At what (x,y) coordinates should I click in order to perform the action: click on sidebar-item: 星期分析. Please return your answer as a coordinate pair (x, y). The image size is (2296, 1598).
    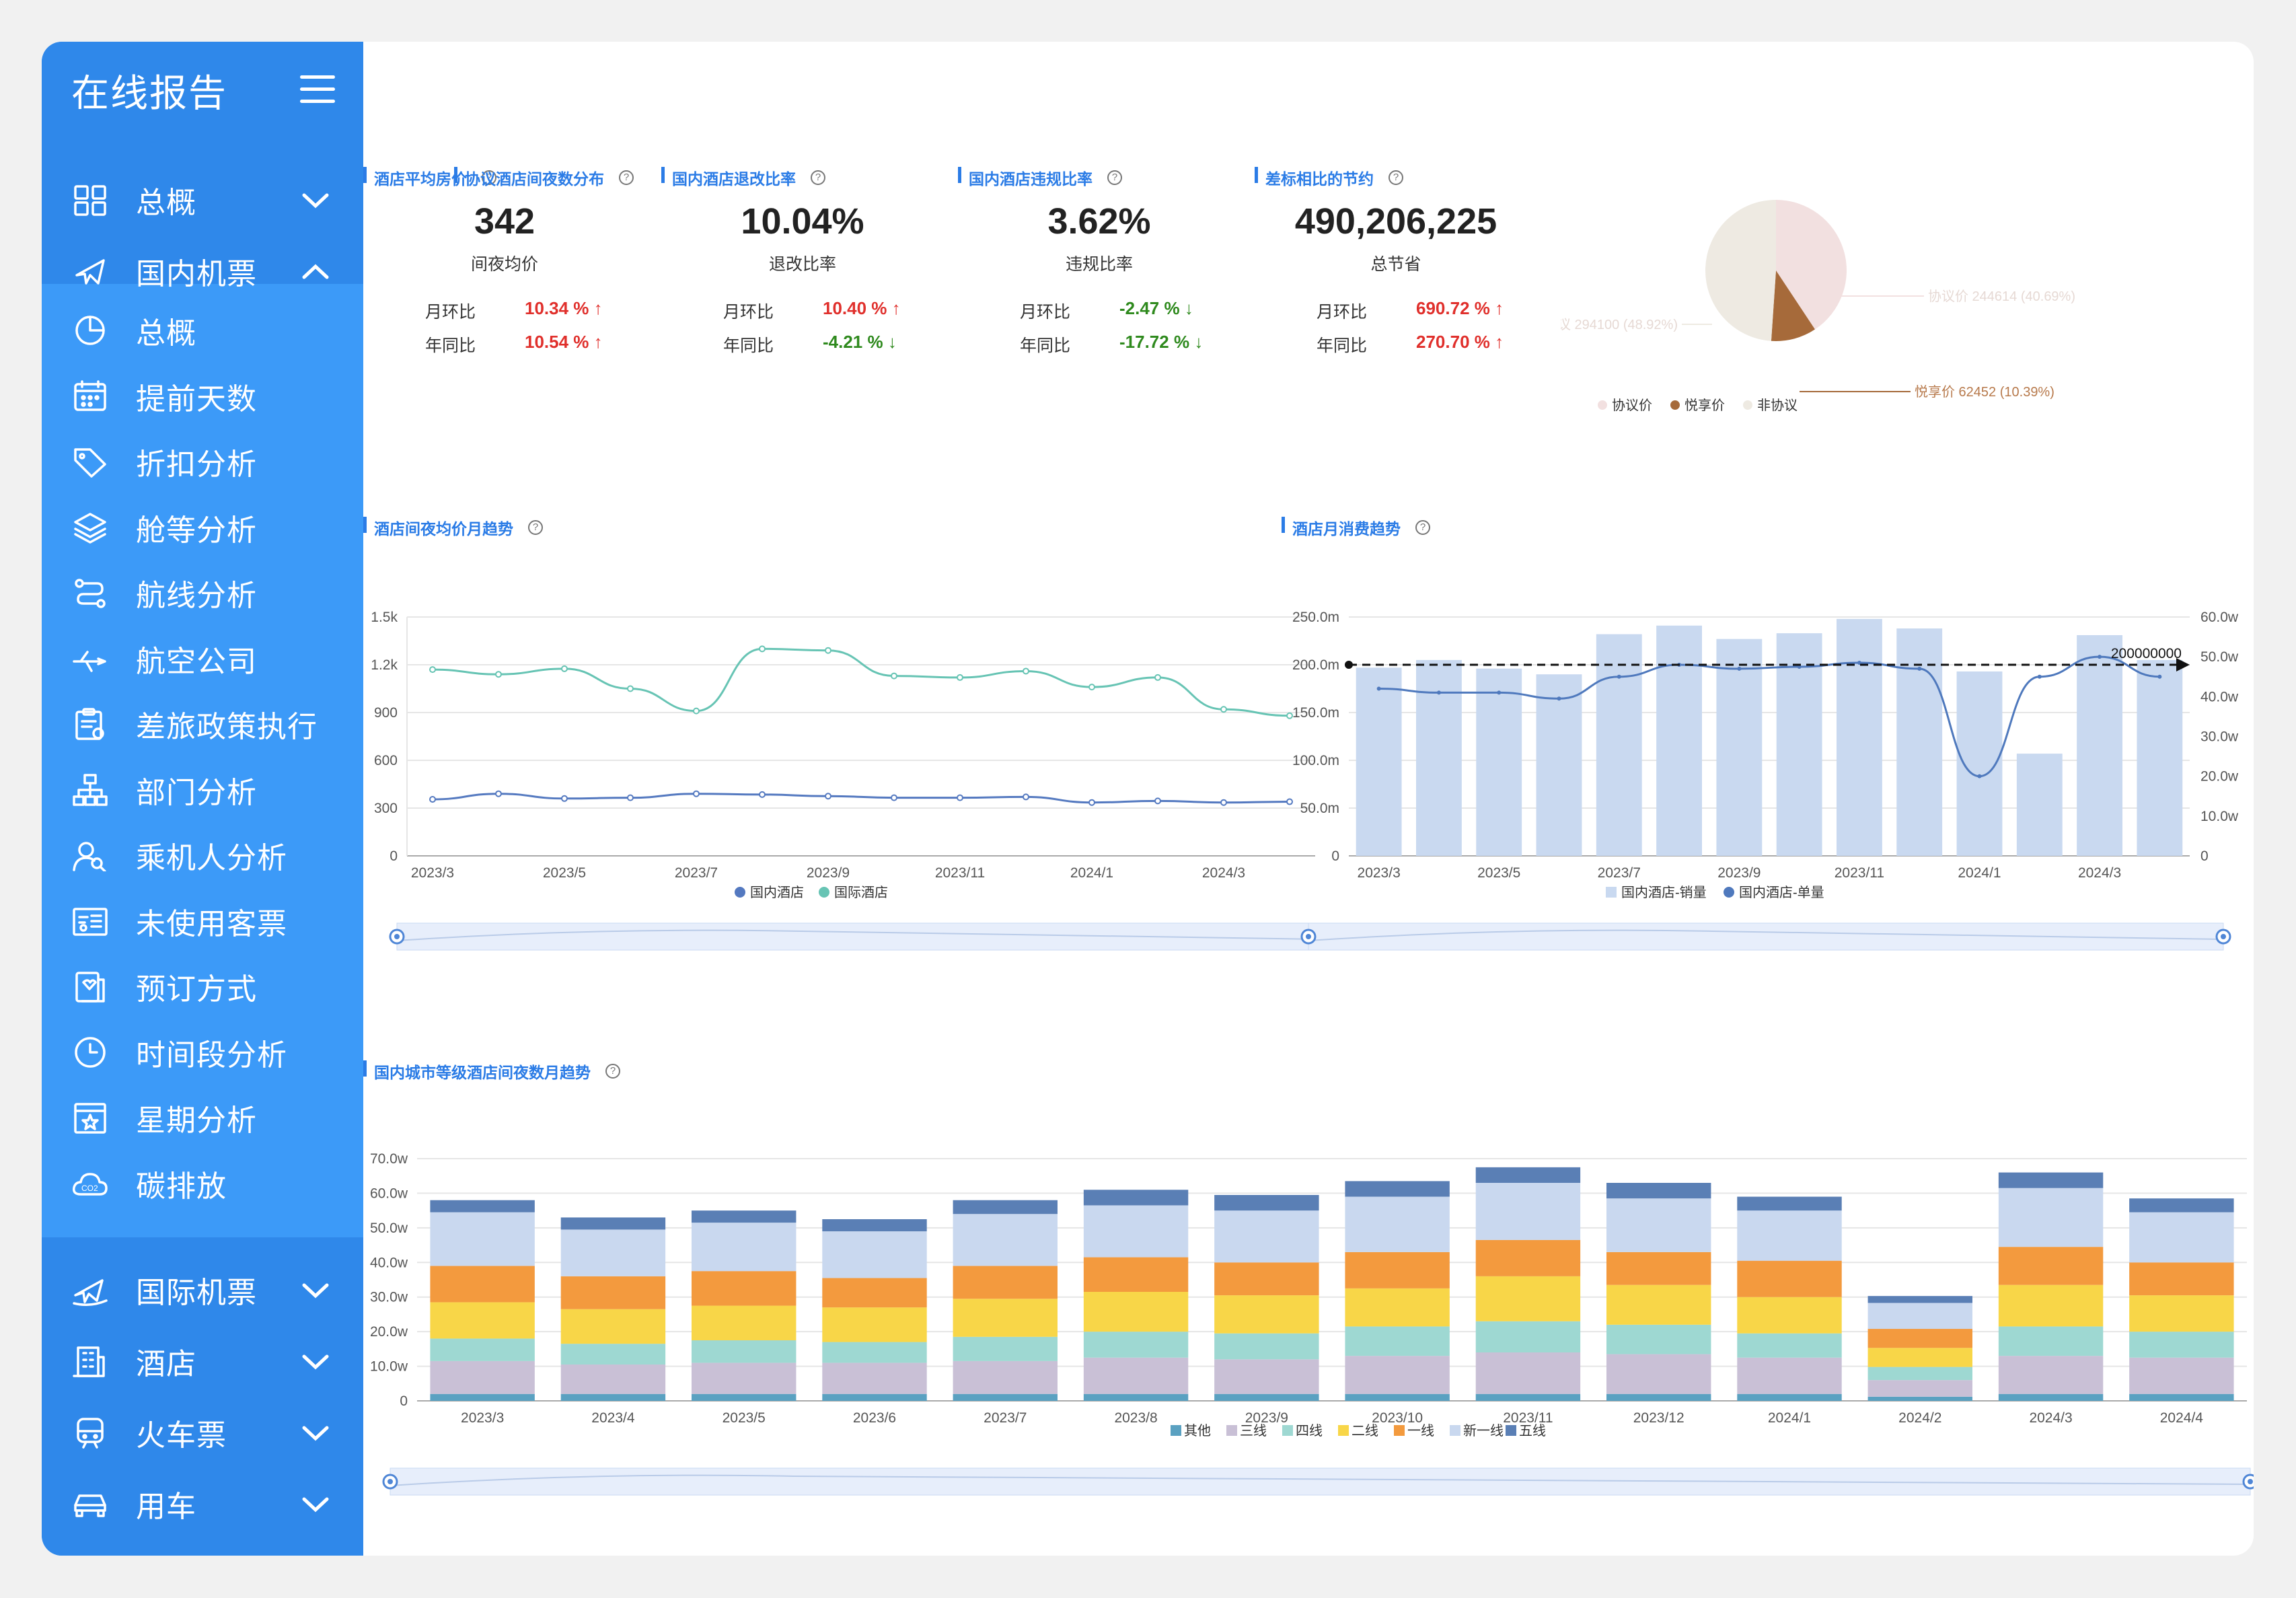
    Looking at the image, I should click on (202, 1117).